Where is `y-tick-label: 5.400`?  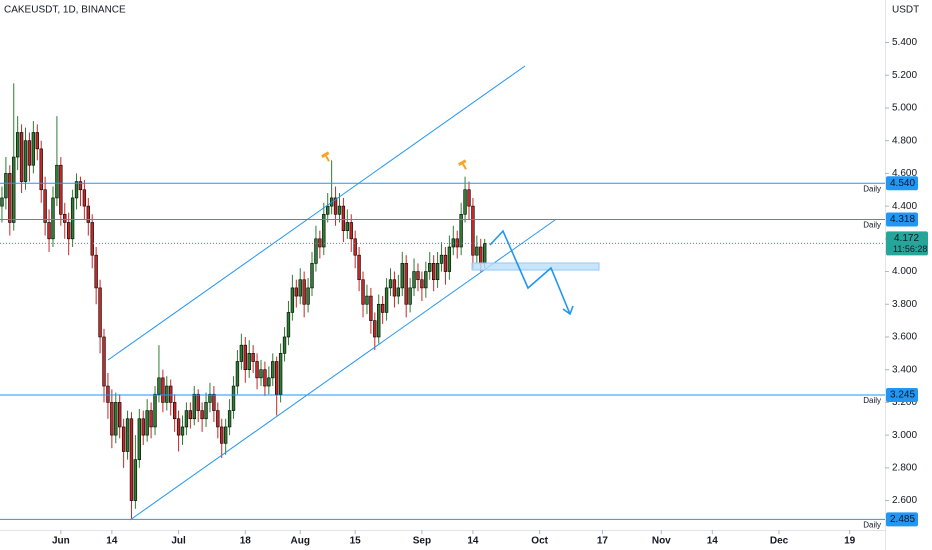 y-tick-label: 5.400 is located at coordinates (904, 42).